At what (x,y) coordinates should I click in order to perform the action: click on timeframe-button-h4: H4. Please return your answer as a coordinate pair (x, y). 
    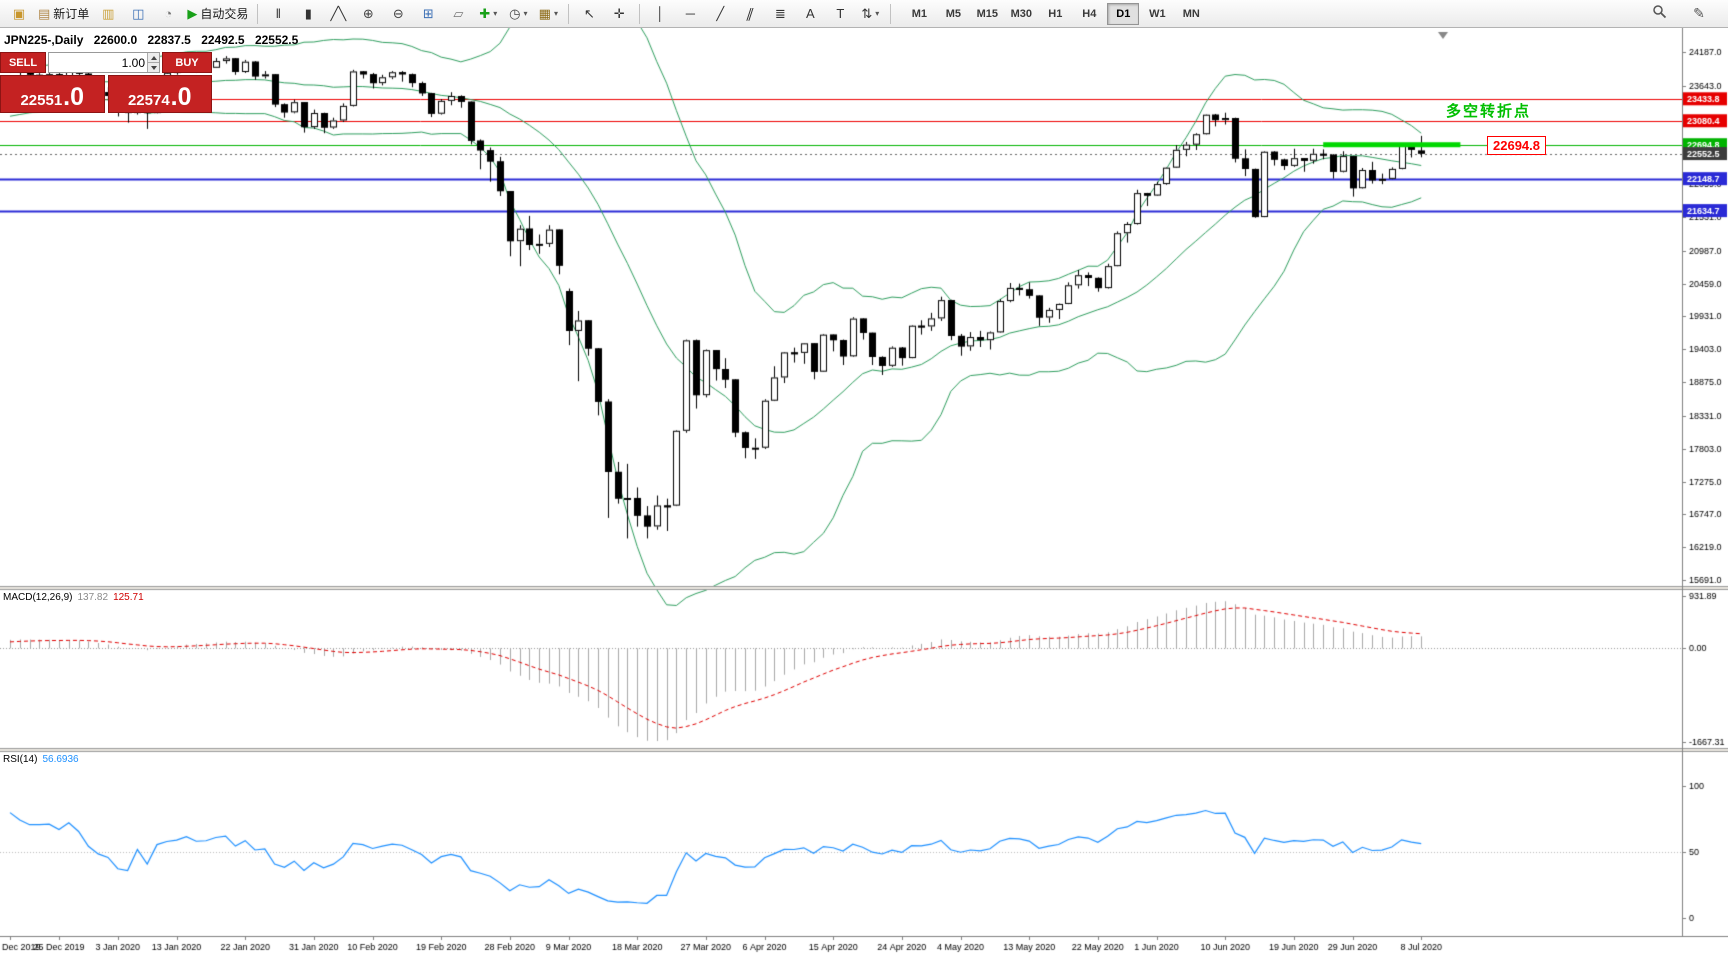
    Looking at the image, I should click on (1089, 13).